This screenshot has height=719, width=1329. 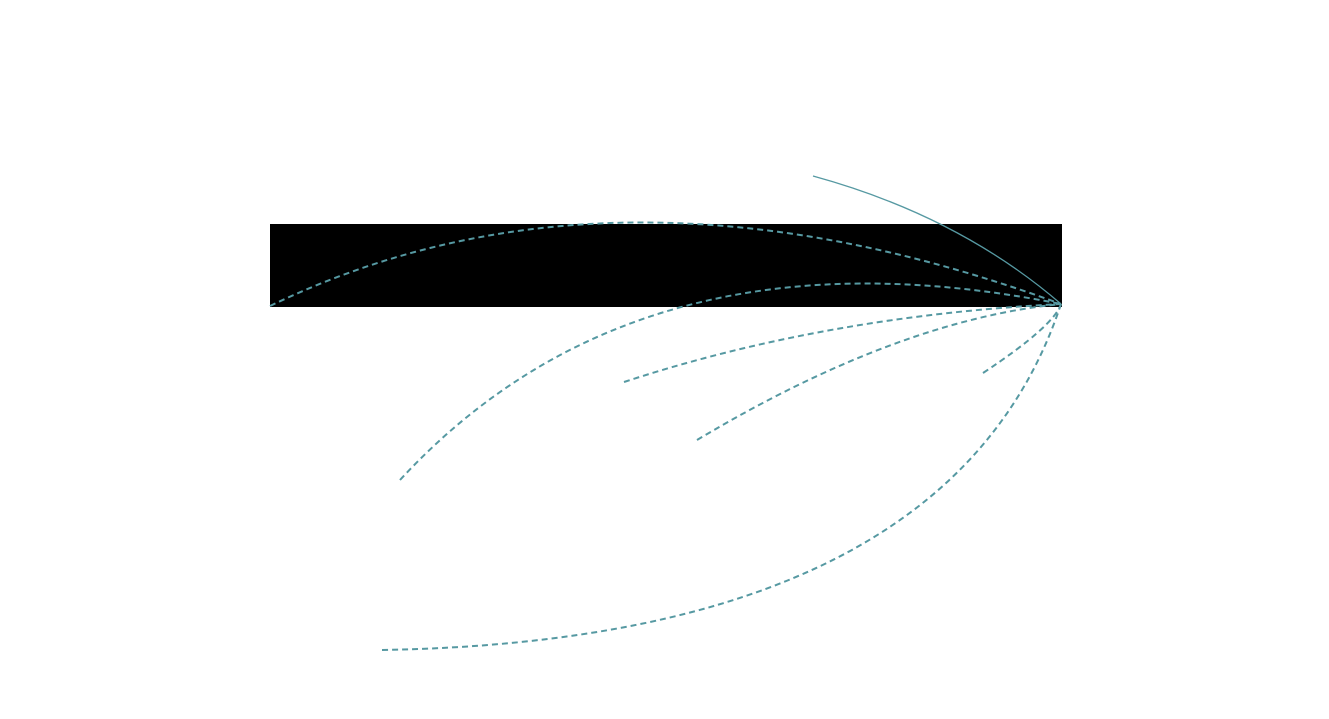 What do you see at coordinates (842, 343) in the screenshot?
I see `graph-edge-mid-left` at bounding box center [842, 343].